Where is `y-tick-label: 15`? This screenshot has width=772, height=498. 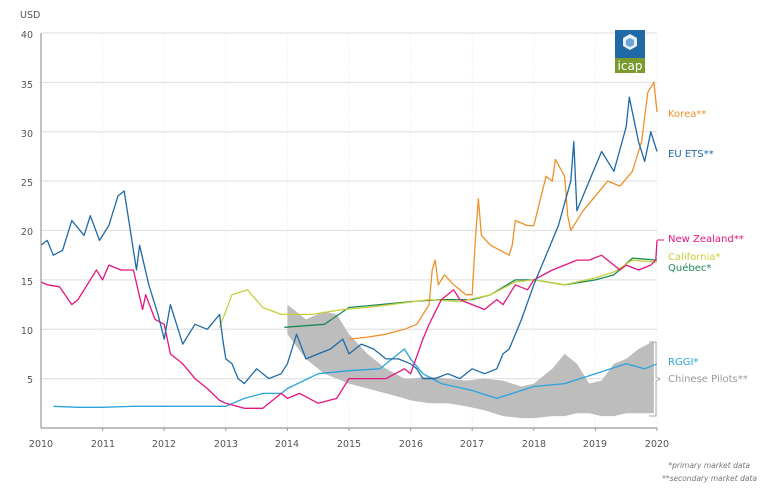 y-tick-label: 15 is located at coordinates (27, 282).